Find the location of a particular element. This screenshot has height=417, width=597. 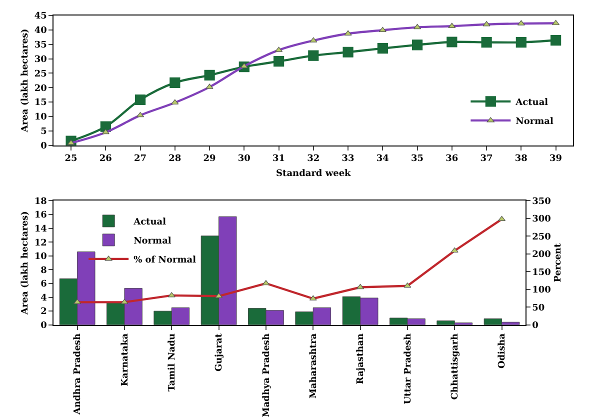

y-tick-label: 30 is located at coordinates (40, 59).